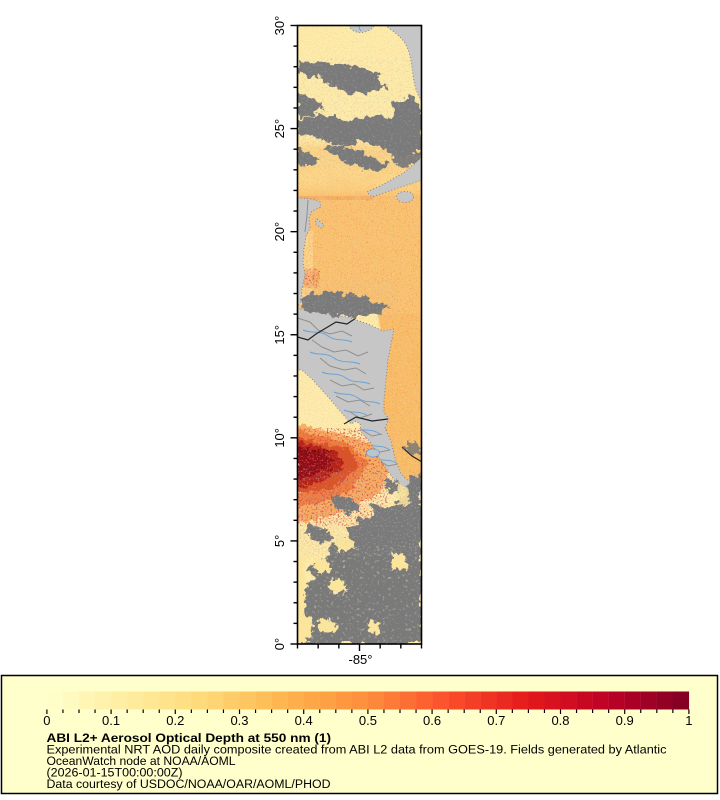  I want to click on svg-text: (2026-01-15T00:00:00Z), so click(115, 773).